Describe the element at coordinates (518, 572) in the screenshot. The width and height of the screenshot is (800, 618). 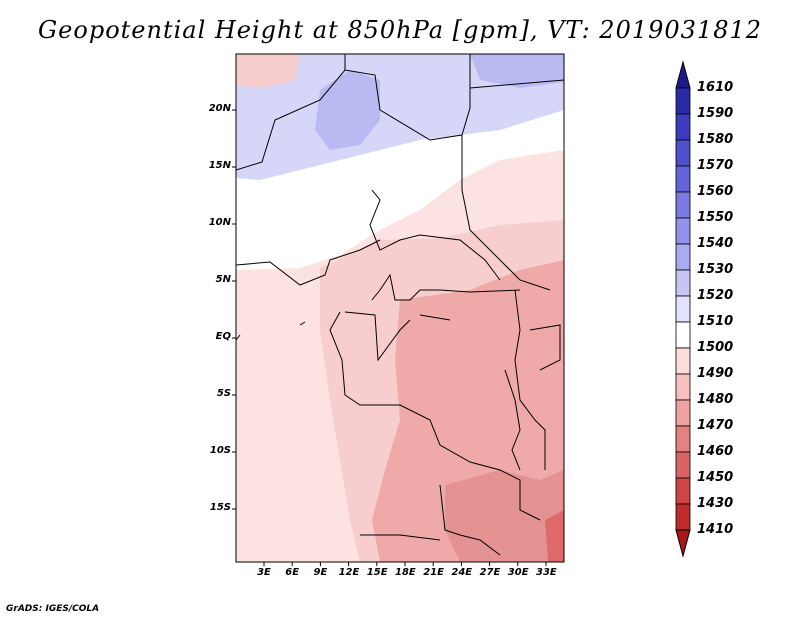
I see `lon-label: 30E` at that location.